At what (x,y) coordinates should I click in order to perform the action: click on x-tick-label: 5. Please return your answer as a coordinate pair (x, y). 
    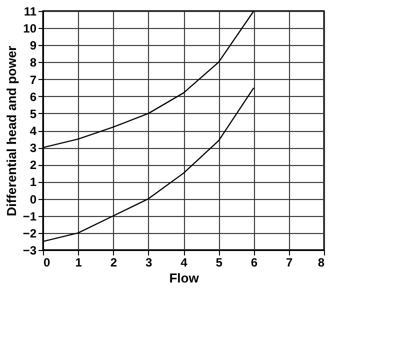
    Looking at the image, I should click on (219, 263).